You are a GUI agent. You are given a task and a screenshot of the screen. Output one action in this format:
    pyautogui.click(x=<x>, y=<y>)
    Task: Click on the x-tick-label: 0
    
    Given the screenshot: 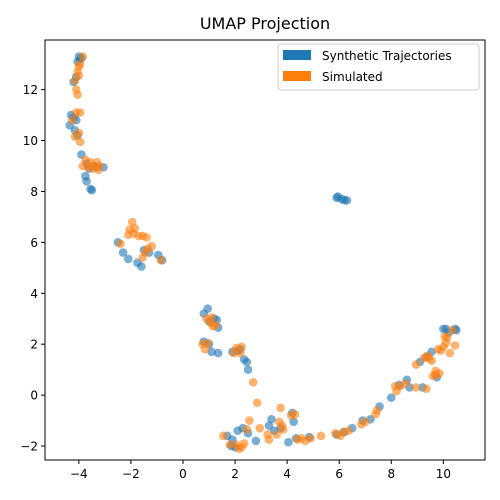 What is the action you would take?
    pyautogui.click(x=183, y=474)
    